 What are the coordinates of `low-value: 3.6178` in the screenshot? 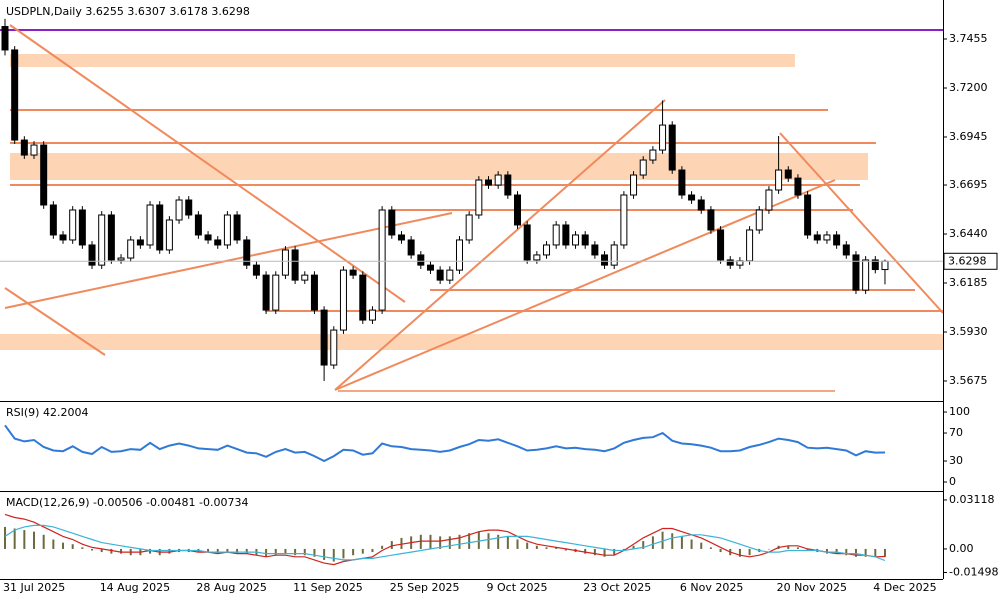 It's located at (188, 11).